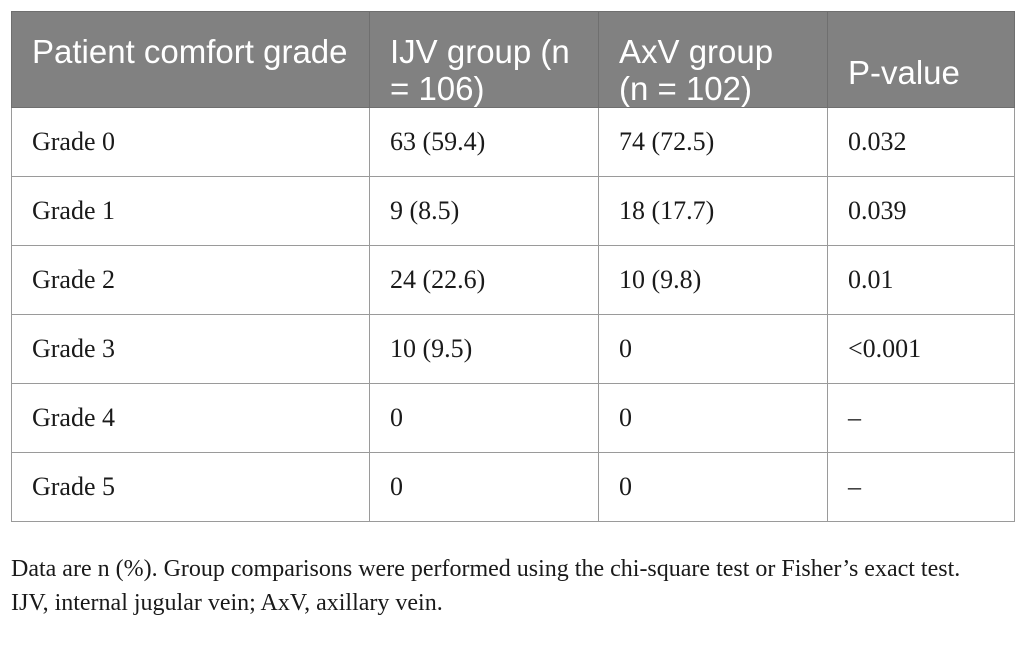 Image resolution: width=1025 pixels, height=665 pixels. I want to click on table-row: Grade 0 63 (59.4) 74 (72.5) 0.032, so click(513, 142).